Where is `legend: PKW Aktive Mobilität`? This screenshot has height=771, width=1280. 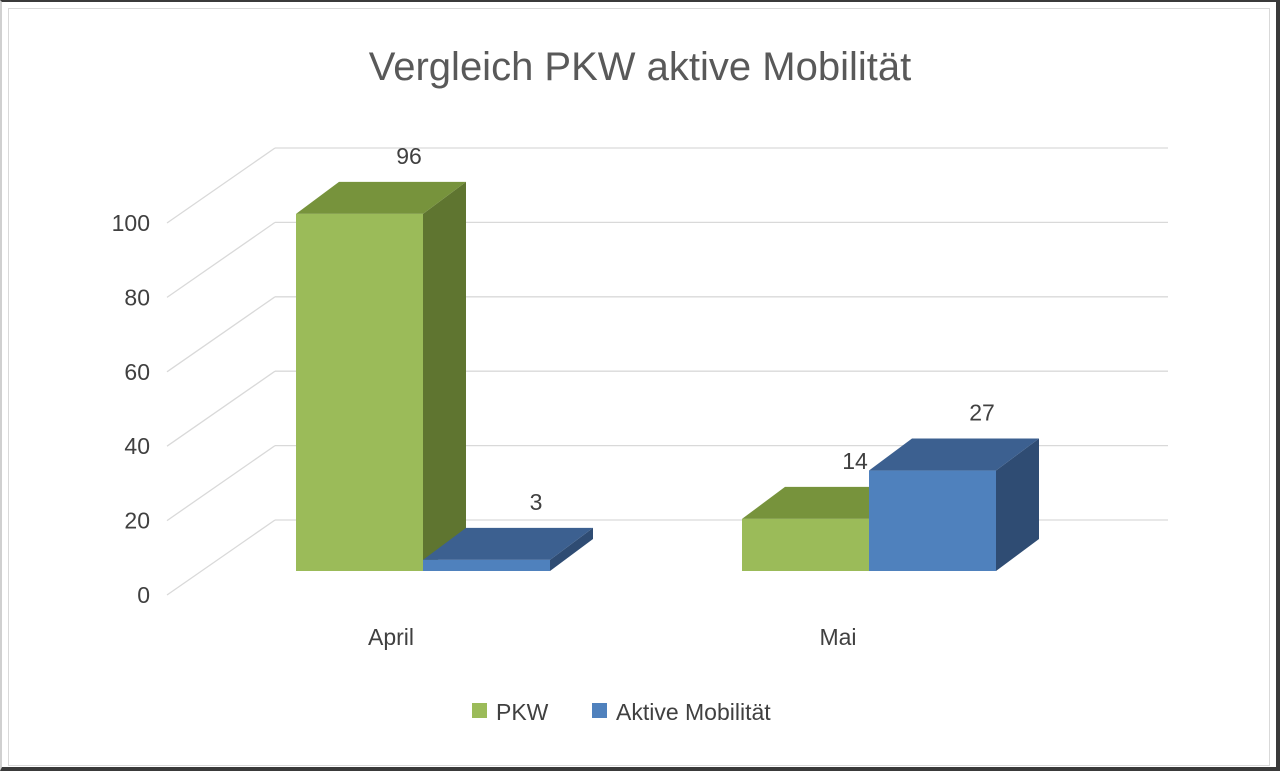 legend: PKW Aktive Mobilität is located at coordinates (621, 712).